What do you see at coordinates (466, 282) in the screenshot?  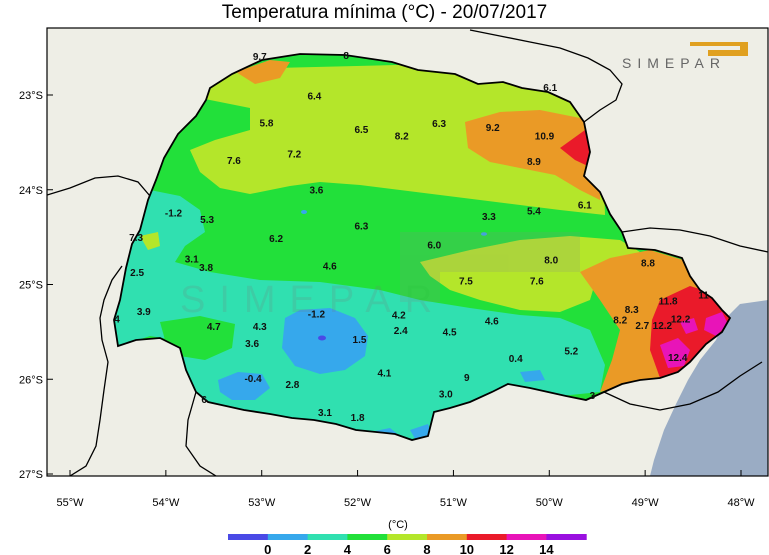 I see `station-value: 7.5` at bounding box center [466, 282].